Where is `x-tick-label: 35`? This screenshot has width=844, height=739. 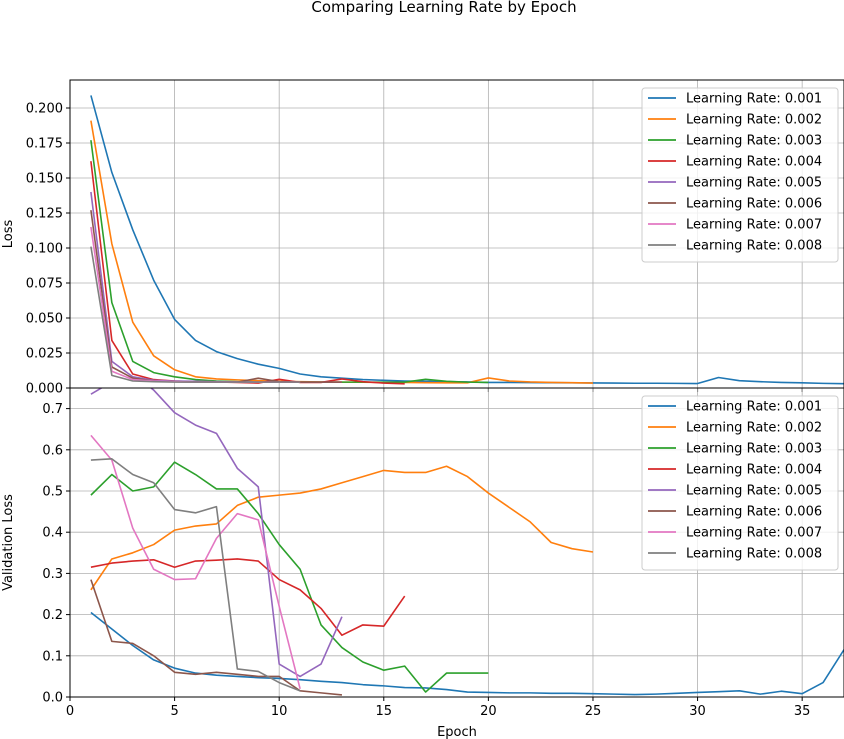 x-tick-label: 35 is located at coordinates (802, 711).